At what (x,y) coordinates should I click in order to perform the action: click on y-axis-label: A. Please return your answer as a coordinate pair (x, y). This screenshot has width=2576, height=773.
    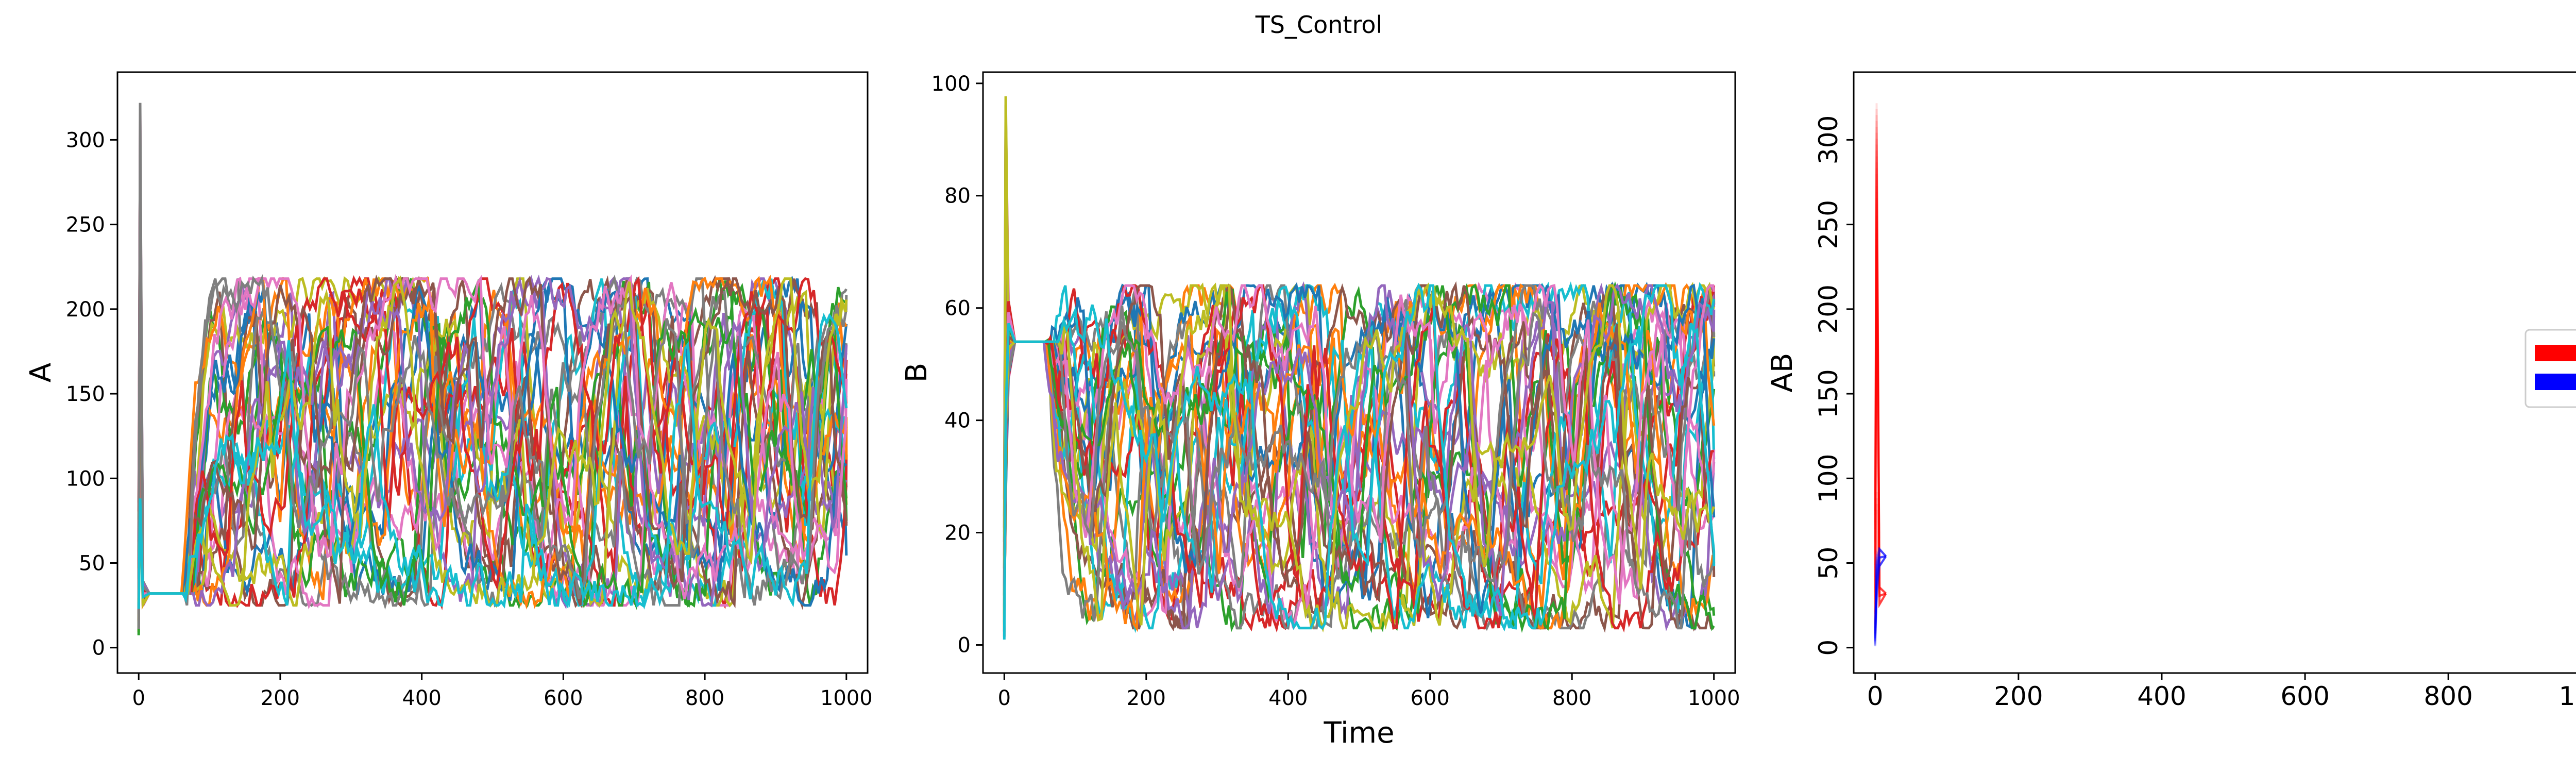
    Looking at the image, I should click on (41, 372).